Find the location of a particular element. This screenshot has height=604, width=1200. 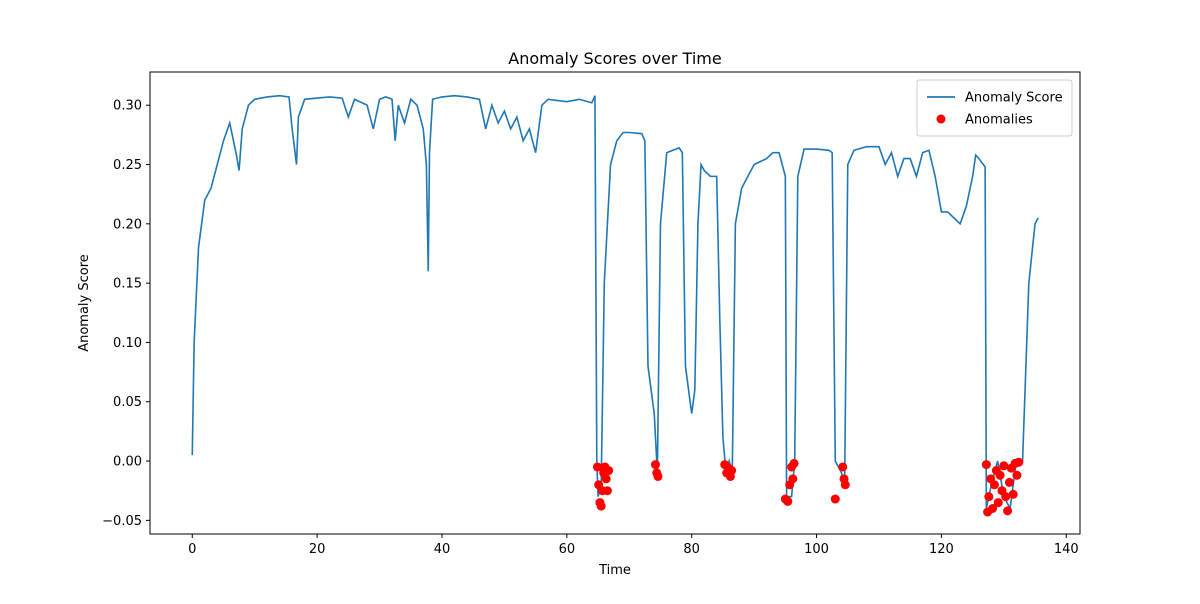

legend-box is located at coordinates (994, 108).